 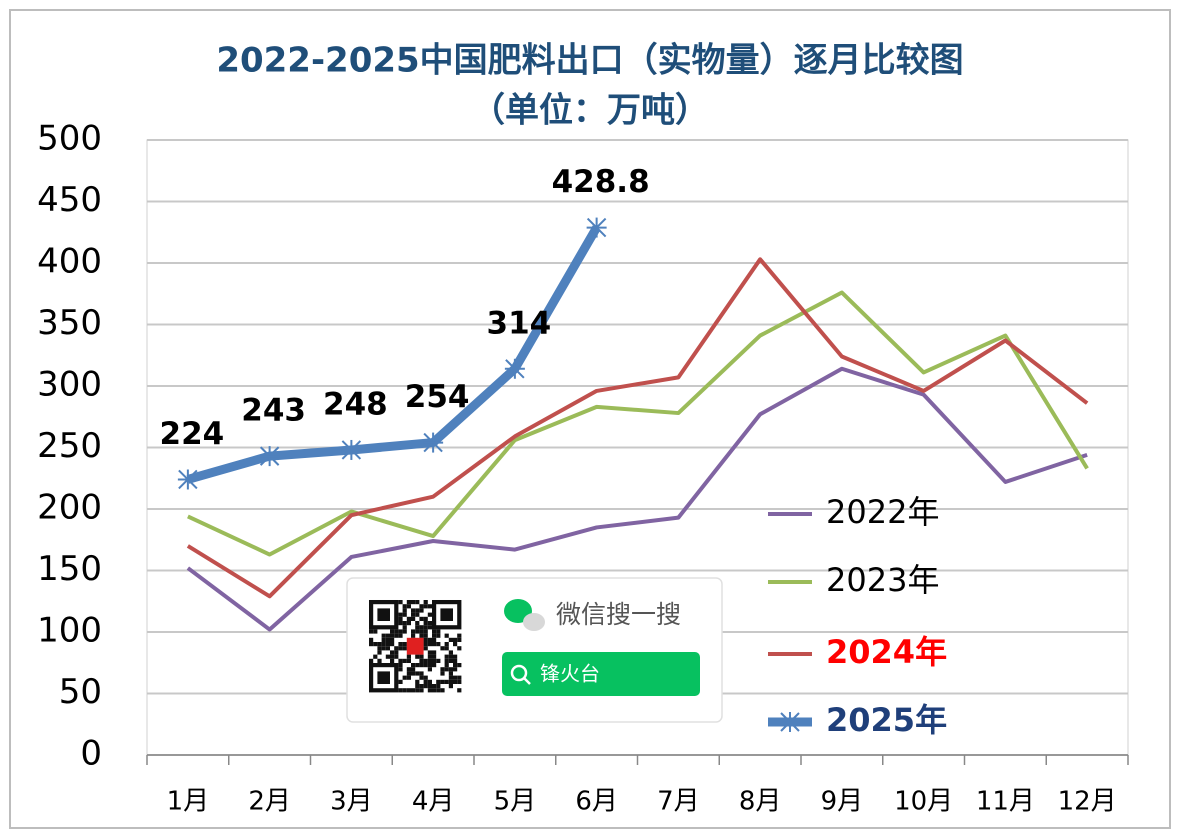 What do you see at coordinates (886, 720) in the screenshot?
I see `legend-label: 2025年` at bounding box center [886, 720].